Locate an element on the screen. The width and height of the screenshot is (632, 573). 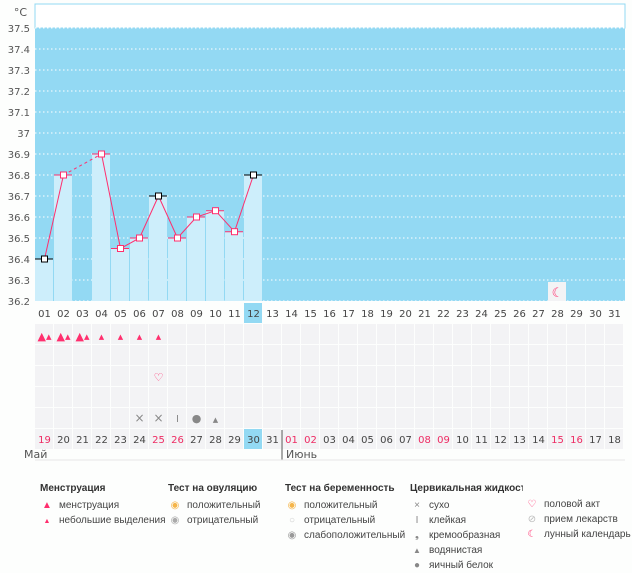
y-tick-label: 36.2 is located at coordinates (19, 302).